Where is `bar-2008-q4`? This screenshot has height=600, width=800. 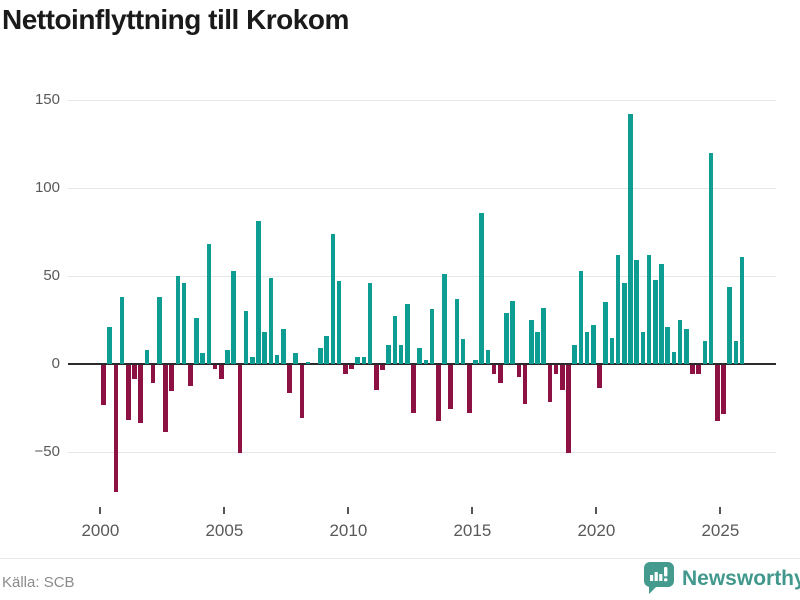 bar-2008-q4 is located at coordinates (320, 356).